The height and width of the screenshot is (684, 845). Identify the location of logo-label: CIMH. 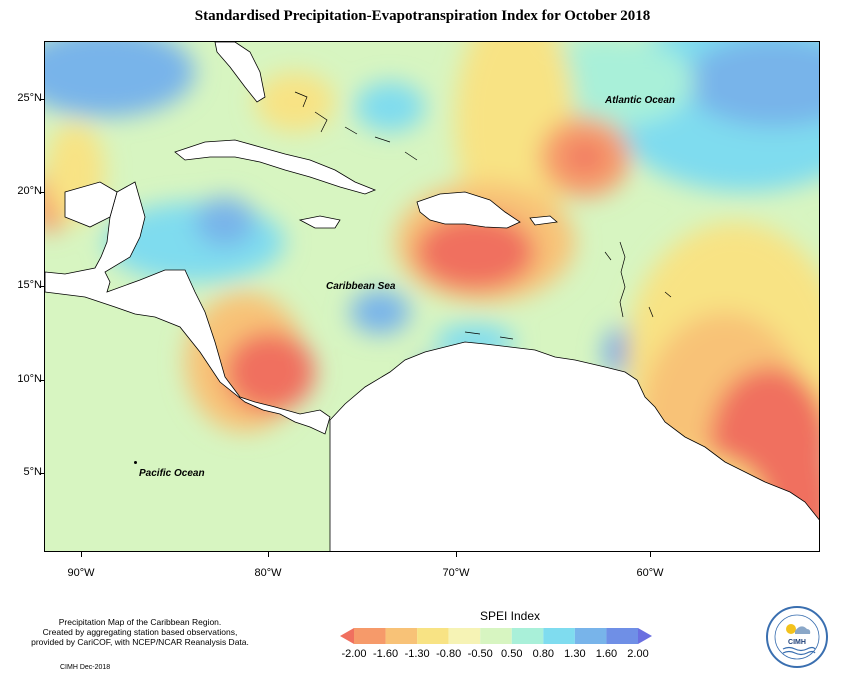
(797, 642).